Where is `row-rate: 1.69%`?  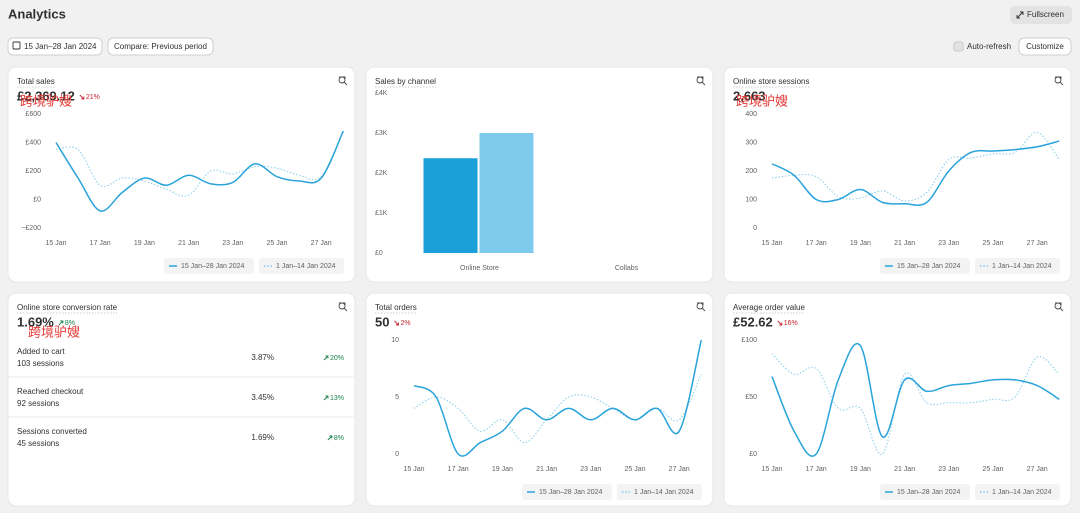 row-rate: 1.69% is located at coordinates (262, 437).